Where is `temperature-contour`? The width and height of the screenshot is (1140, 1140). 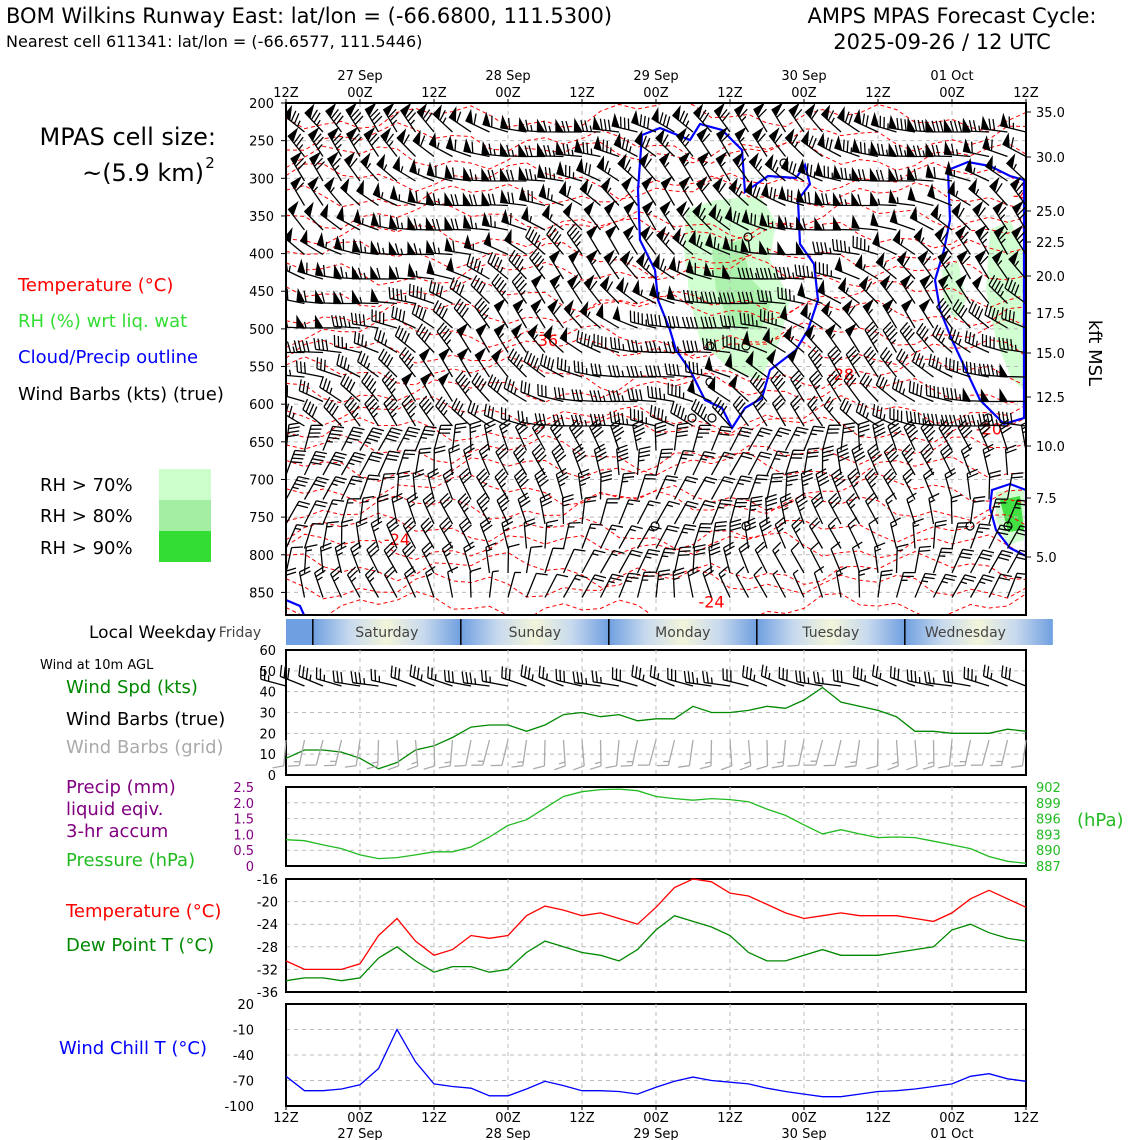
temperature-contour is located at coordinates (656, 118).